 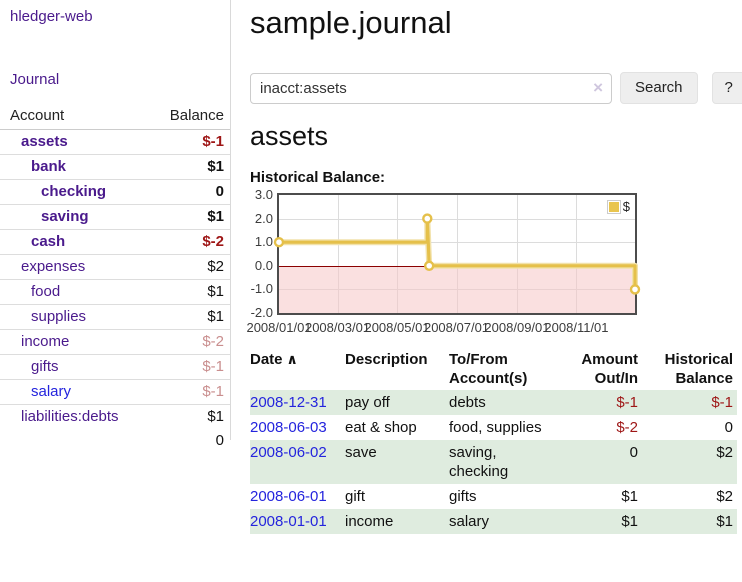 What do you see at coordinates (397, 327) in the screenshot?
I see `x-axis-label: 2008/05/01` at bounding box center [397, 327].